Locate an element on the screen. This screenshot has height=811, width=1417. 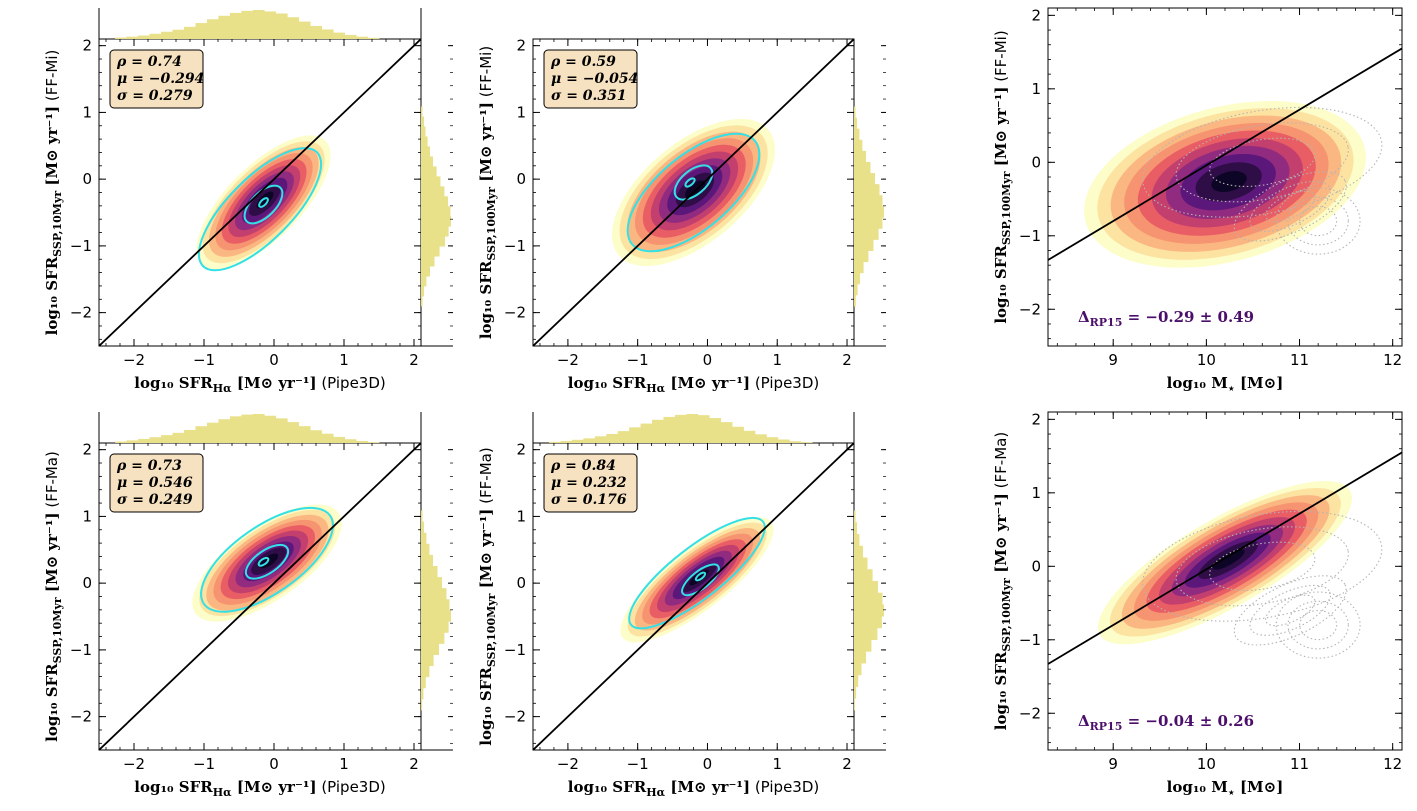
relation-line is located at coordinates (1225, 558).